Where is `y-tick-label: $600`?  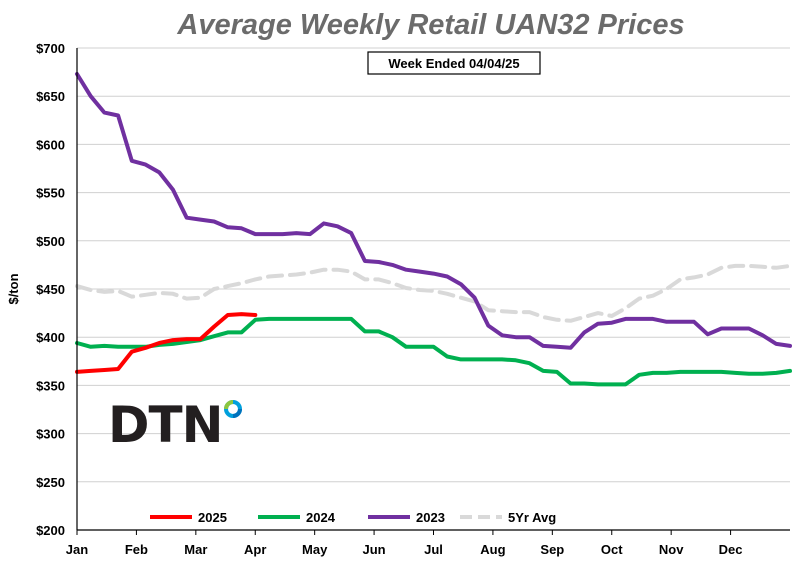 y-tick-label: $600 is located at coordinates (50, 144).